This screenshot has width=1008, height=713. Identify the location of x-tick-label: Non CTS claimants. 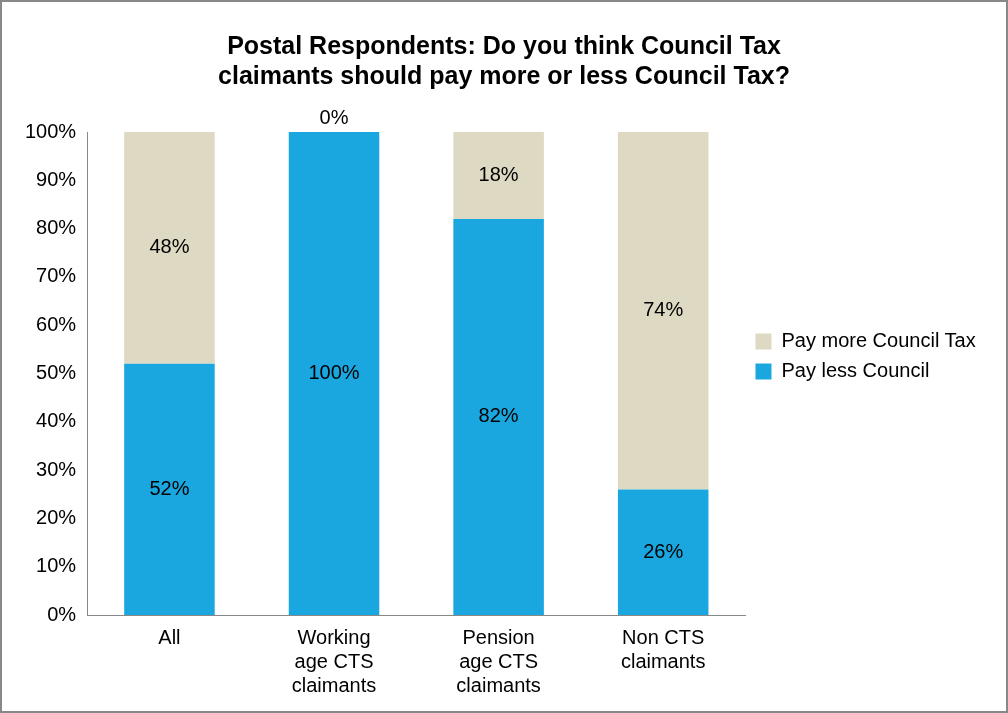
(663, 648).